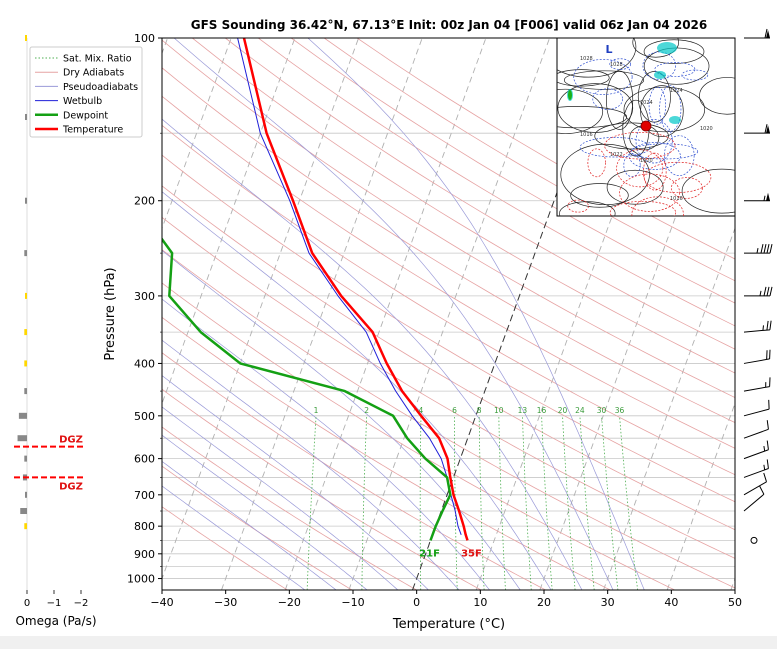 The height and width of the screenshot is (649, 777). I want to click on map-isobar-label-2: 1024, so click(646, 103).